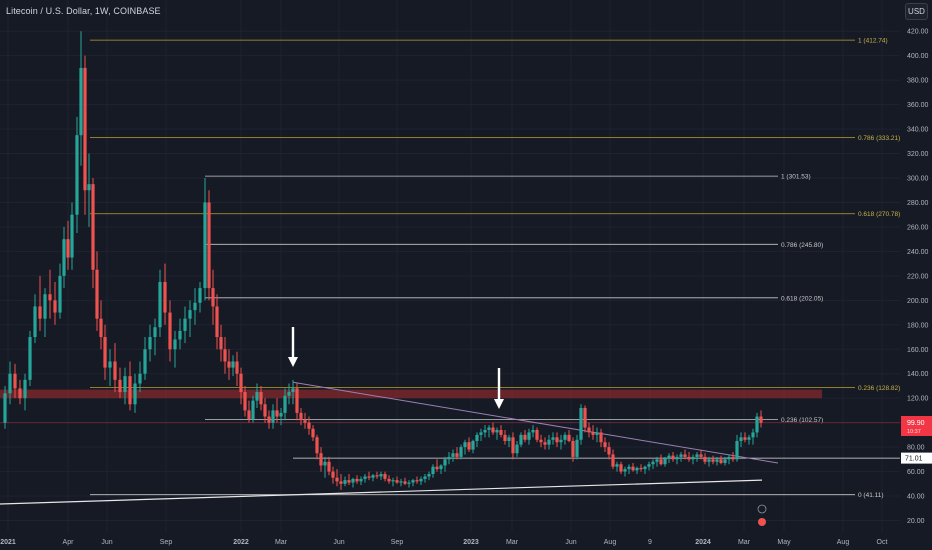  What do you see at coordinates (784, 542) in the screenshot?
I see `x-tick-label: May` at bounding box center [784, 542].